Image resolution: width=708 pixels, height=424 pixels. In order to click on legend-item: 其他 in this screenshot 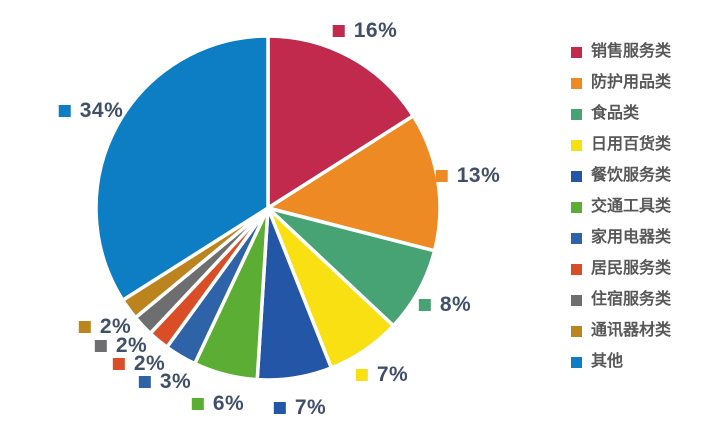, I will do `click(621, 362)`.